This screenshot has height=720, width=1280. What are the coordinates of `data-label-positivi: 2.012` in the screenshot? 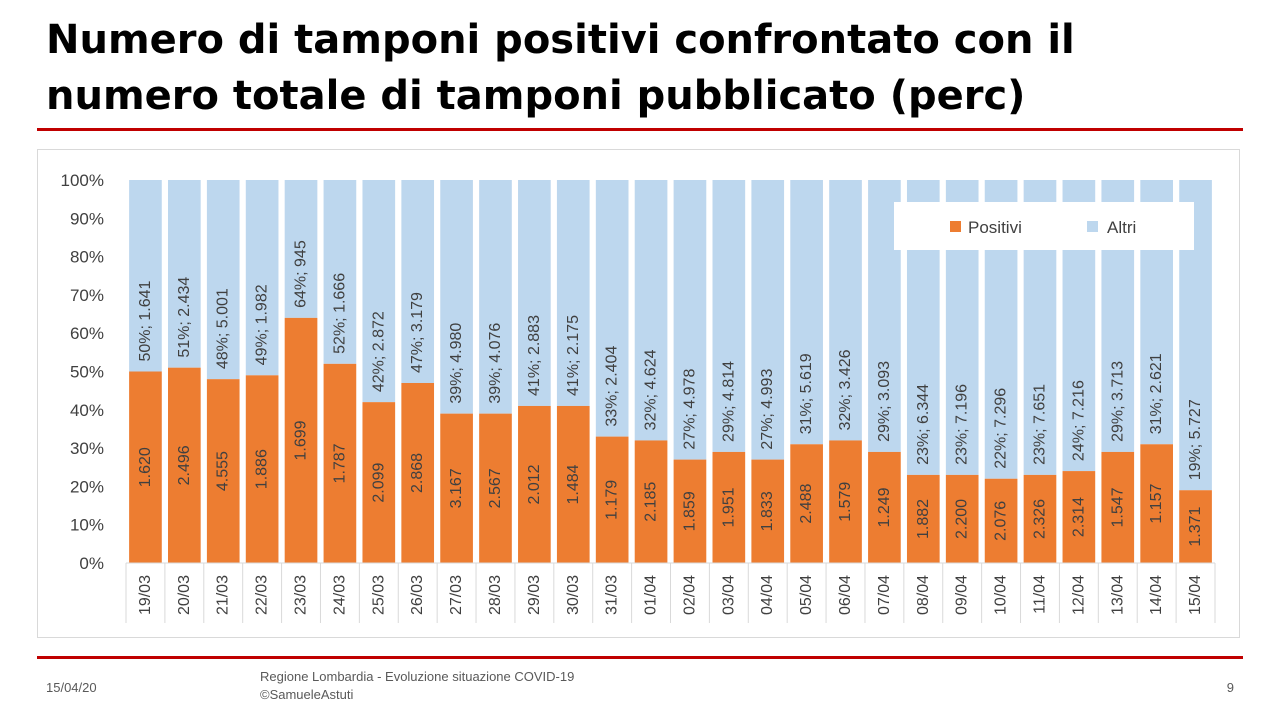 It's located at (534, 484).